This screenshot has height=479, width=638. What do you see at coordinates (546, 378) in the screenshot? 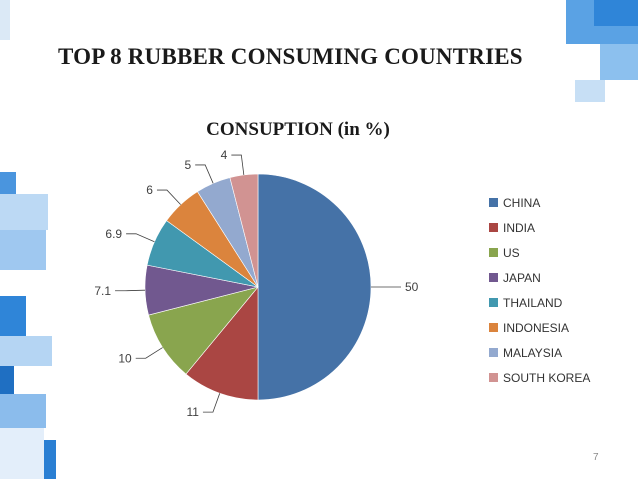
I see `legend-label: SOUTH KOREA` at bounding box center [546, 378].